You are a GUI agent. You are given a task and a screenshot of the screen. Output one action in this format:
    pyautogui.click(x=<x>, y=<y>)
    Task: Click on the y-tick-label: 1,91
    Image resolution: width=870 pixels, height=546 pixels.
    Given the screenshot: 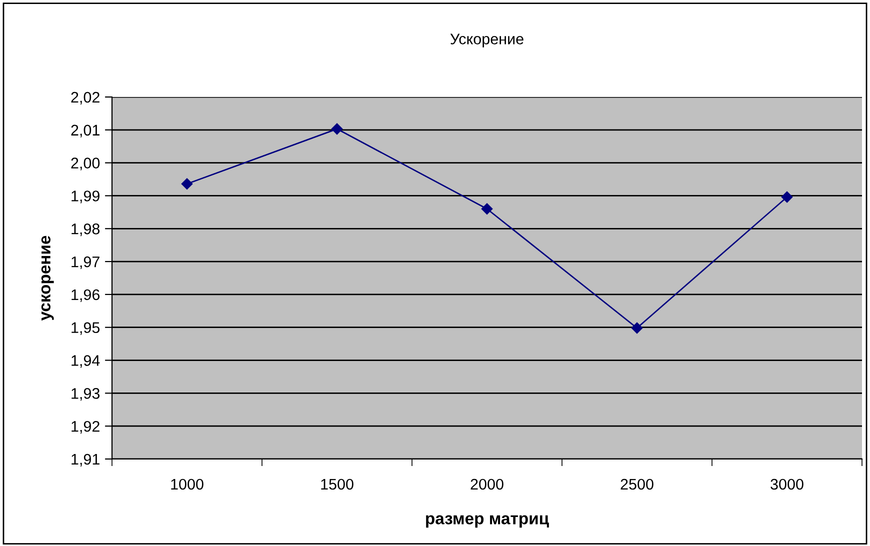 What is the action you would take?
    pyautogui.click(x=86, y=460)
    